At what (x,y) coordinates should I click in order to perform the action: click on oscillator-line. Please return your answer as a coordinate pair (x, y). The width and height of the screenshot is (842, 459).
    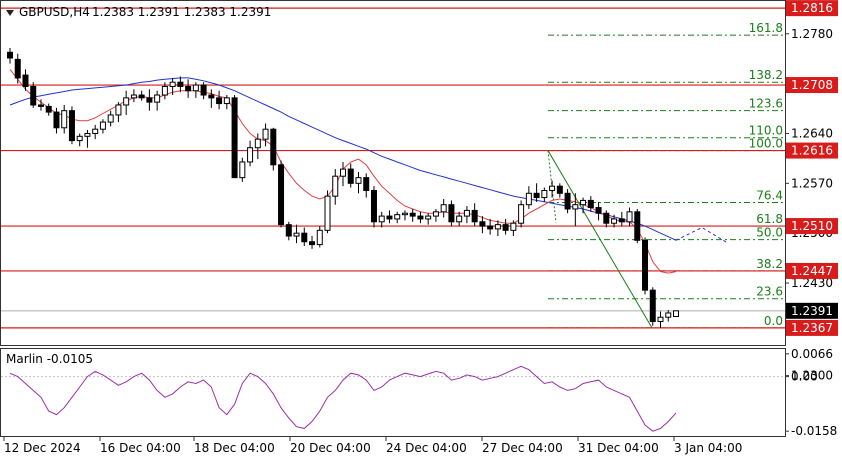
    Looking at the image, I should click on (343, 398).